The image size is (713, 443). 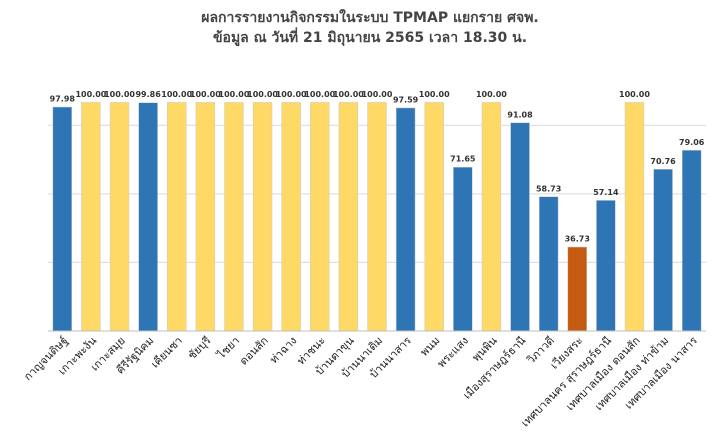 I want to click on value-label: 58.73, so click(x=548, y=188).